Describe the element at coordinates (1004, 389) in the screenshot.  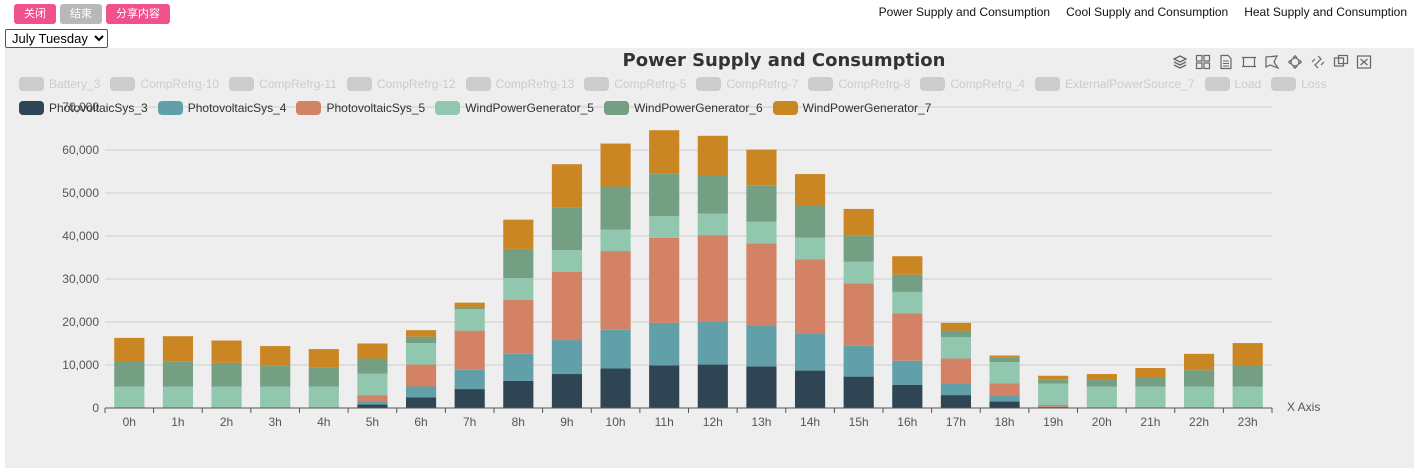
I see `bar-photovoltaicsys-5-18h` at that location.